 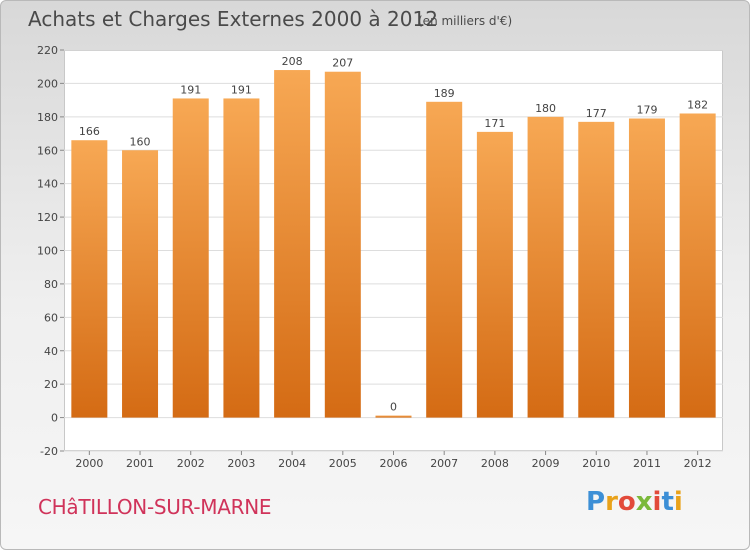 I want to click on y-tick-label: 200, so click(x=47, y=83).